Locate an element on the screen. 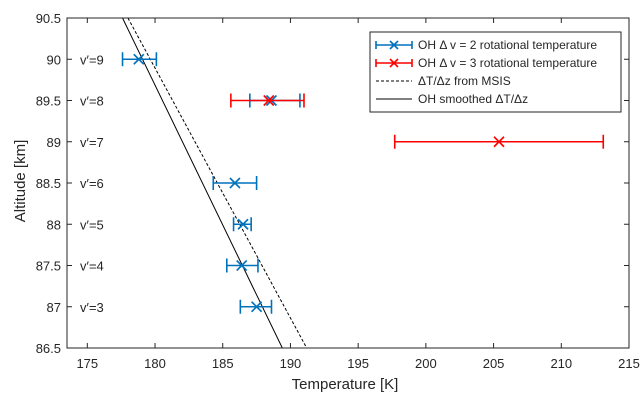  legend-entry: ΔT/Δz from MSIS is located at coordinates (443, 81).